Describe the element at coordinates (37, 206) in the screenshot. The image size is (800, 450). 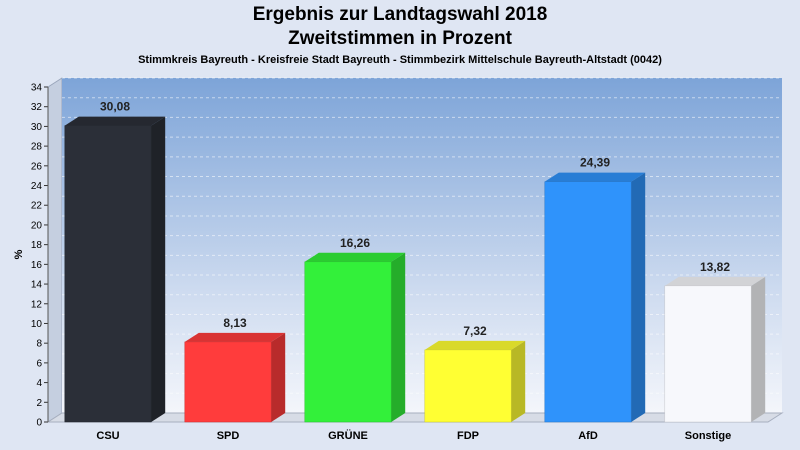
I see `y-tick-label: 22` at that location.